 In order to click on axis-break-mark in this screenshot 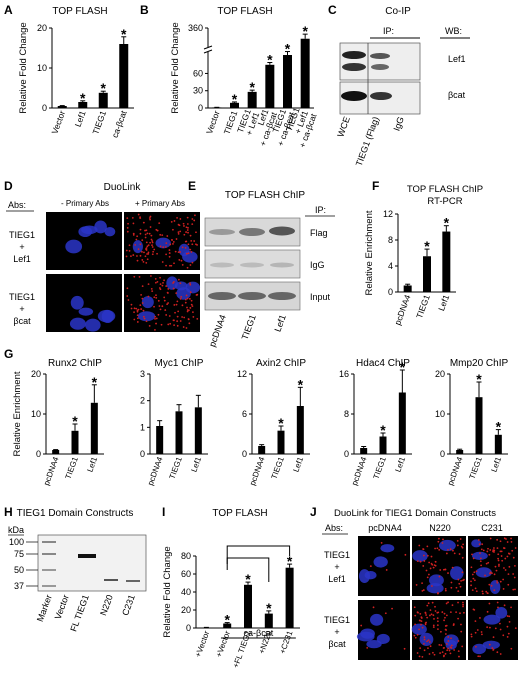, I will do `click(208, 51)`.